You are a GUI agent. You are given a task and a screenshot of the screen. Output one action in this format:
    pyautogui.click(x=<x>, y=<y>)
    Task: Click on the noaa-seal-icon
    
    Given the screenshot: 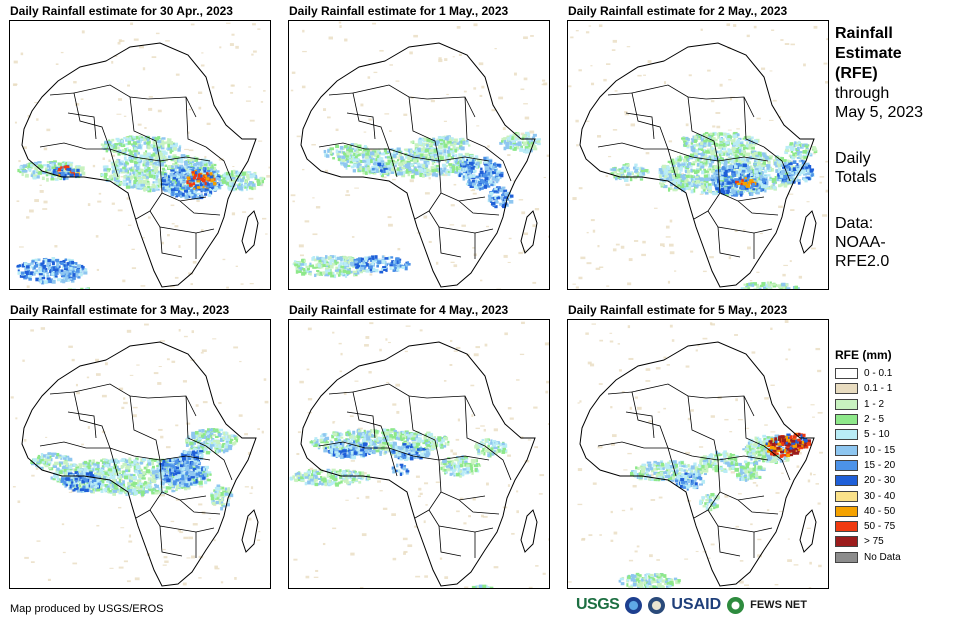 What is the action you would take?
    pyautogui.click(x=634, y=605)
    